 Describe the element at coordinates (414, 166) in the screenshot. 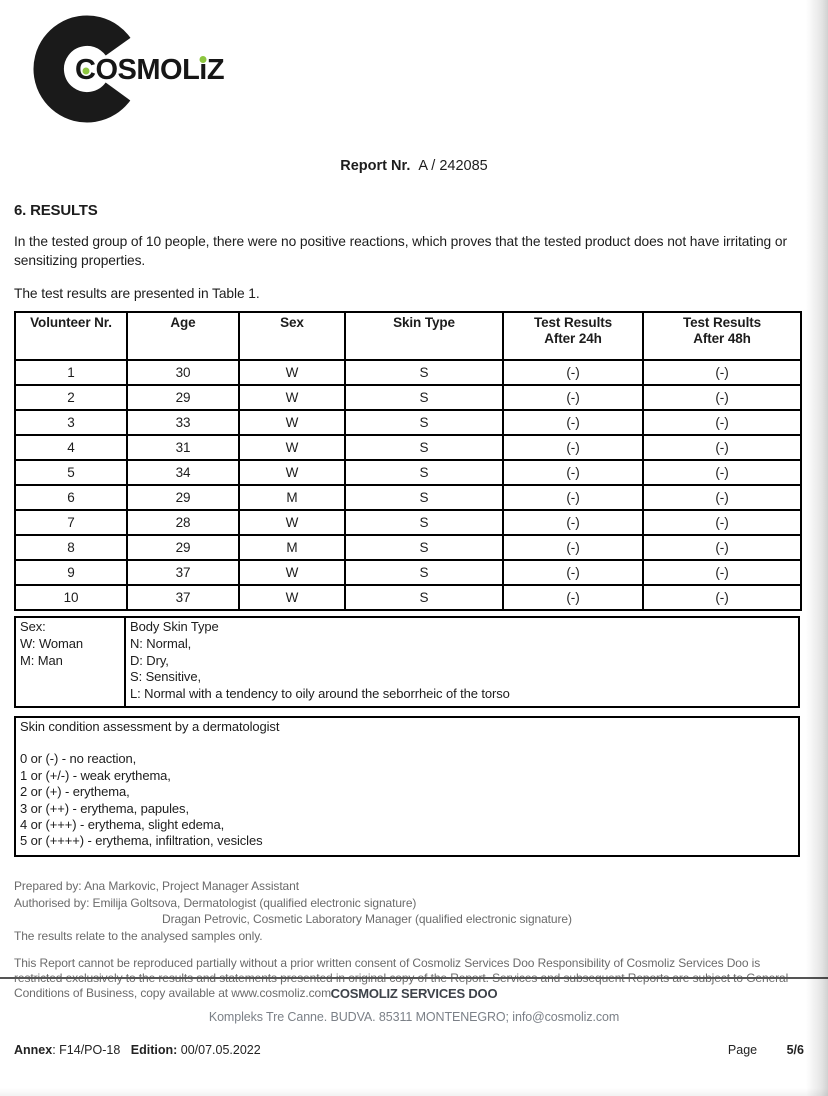

I see `report-number-line: Report Nr. A / 242085` at that location.